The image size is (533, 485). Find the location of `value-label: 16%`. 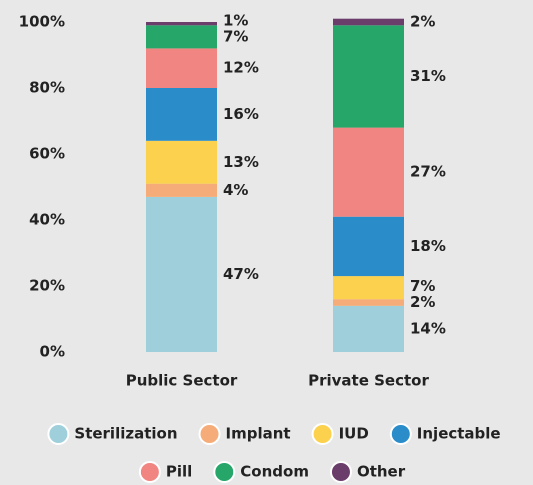

value-label: 16% is located at coordinates (241, 114).